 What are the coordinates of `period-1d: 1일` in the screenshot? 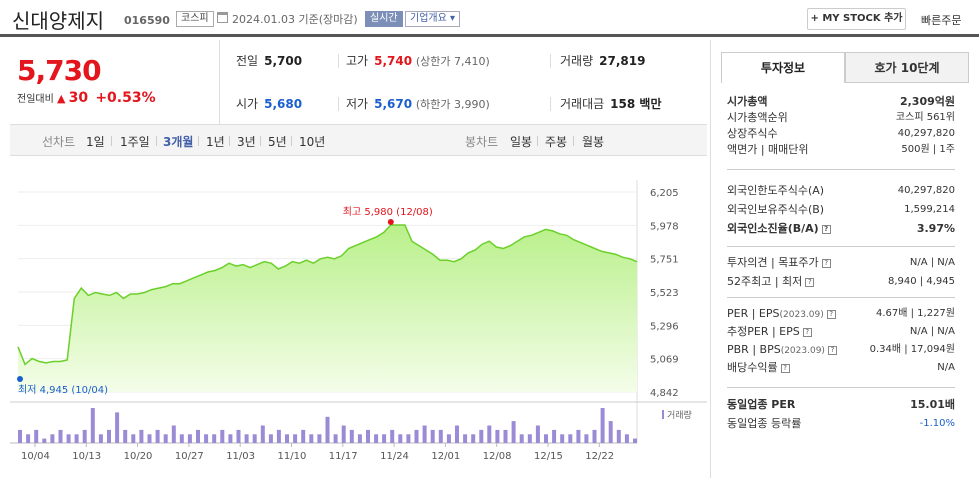 It's located at (95, 142).